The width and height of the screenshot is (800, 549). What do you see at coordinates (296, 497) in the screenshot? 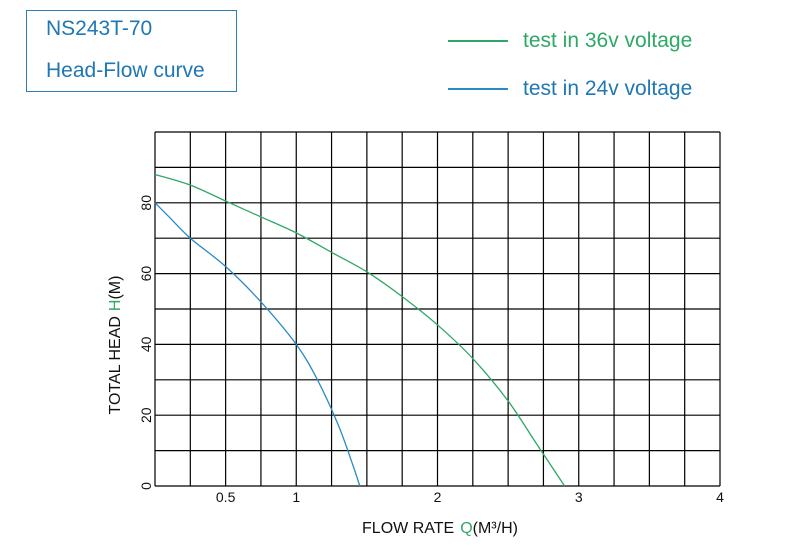
I see `x-tick-label: 1` at bounding box center [296, 497].